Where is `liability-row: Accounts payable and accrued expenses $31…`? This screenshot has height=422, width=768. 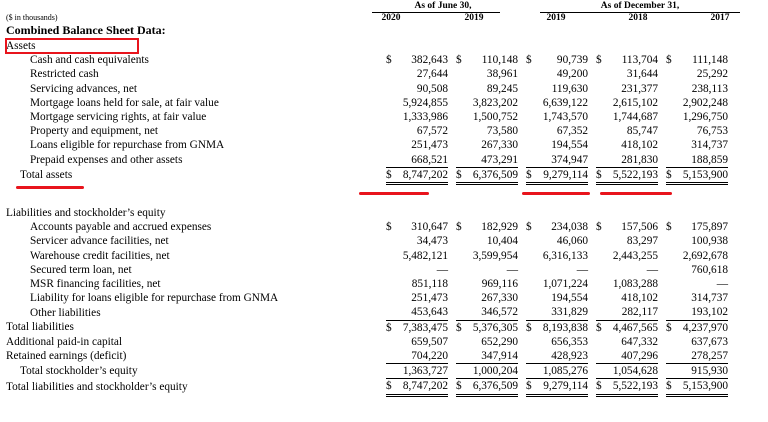
liability-row: Accounts payable and accrued expenses $31… is located at coordinates (368, 227).